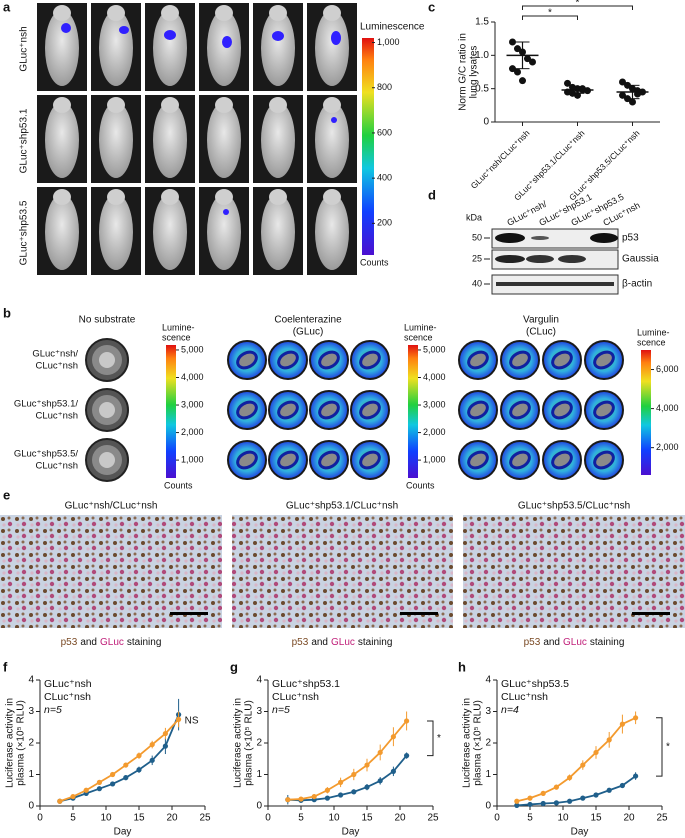  What do you see at coordinates (123, 832) in the screenshot?
I see `x-axis-label: Day` at bounding box center [123, 832].